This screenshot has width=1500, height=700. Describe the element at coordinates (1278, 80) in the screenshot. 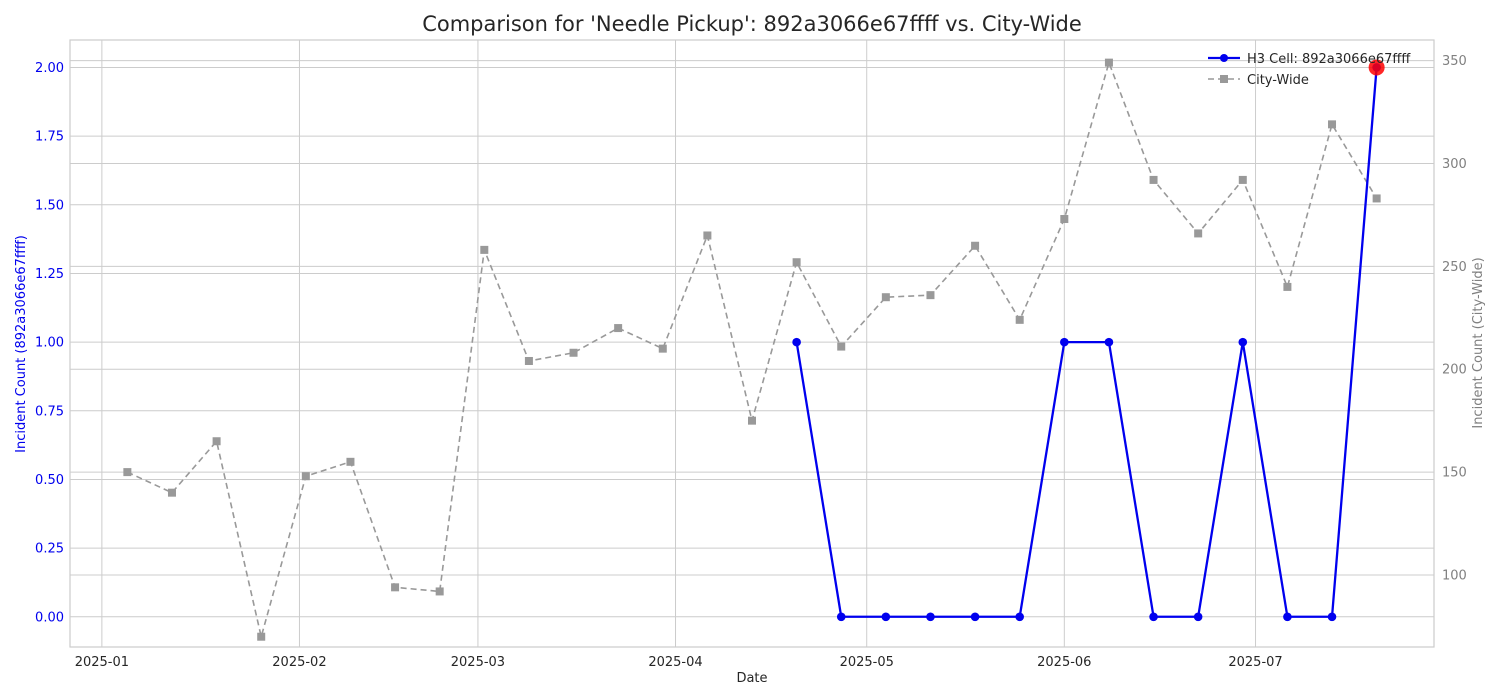

I see `legend-city-label: City-Wide` at that location.